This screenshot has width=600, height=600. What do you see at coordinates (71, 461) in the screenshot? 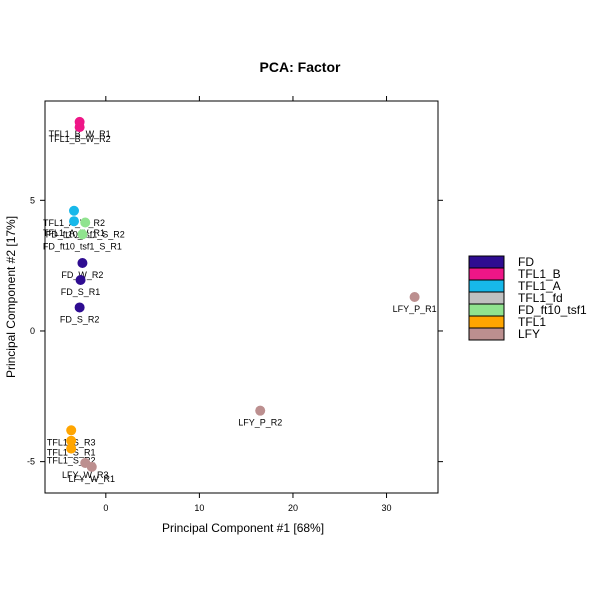
I see `point-label: TFL1_S_R2` at bounding box center [71, 461].